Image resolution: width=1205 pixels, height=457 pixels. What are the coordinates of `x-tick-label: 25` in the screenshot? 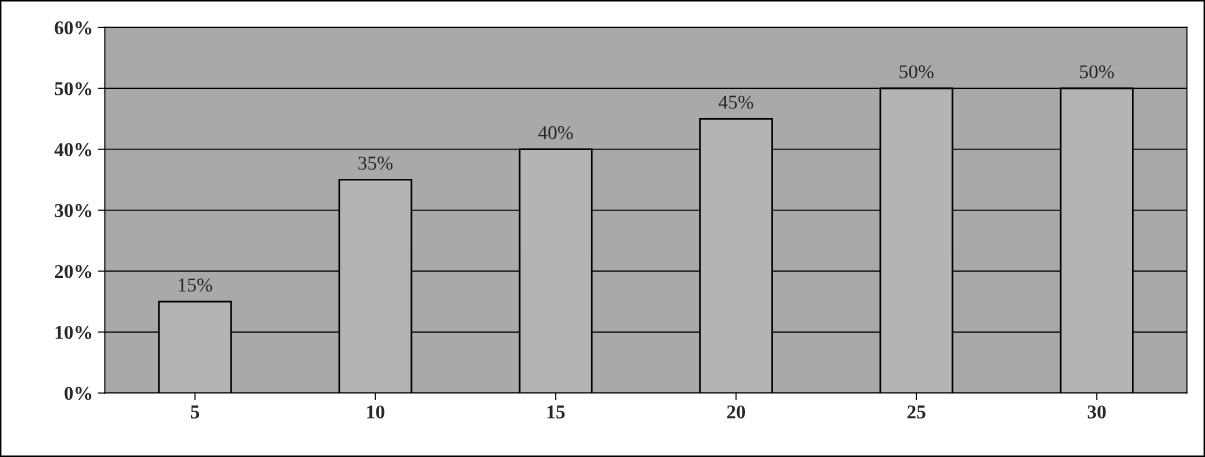 It's located at (916, 412).